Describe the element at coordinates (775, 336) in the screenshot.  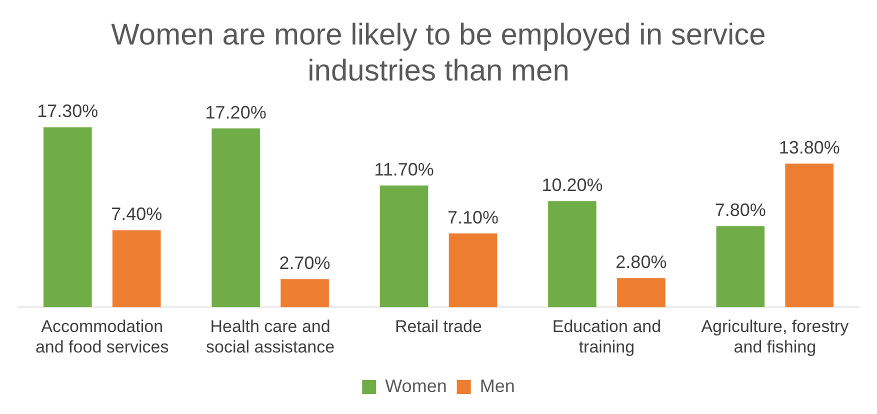
I see `x-tick-label: Agriculture, forestry and fishing` at that location.